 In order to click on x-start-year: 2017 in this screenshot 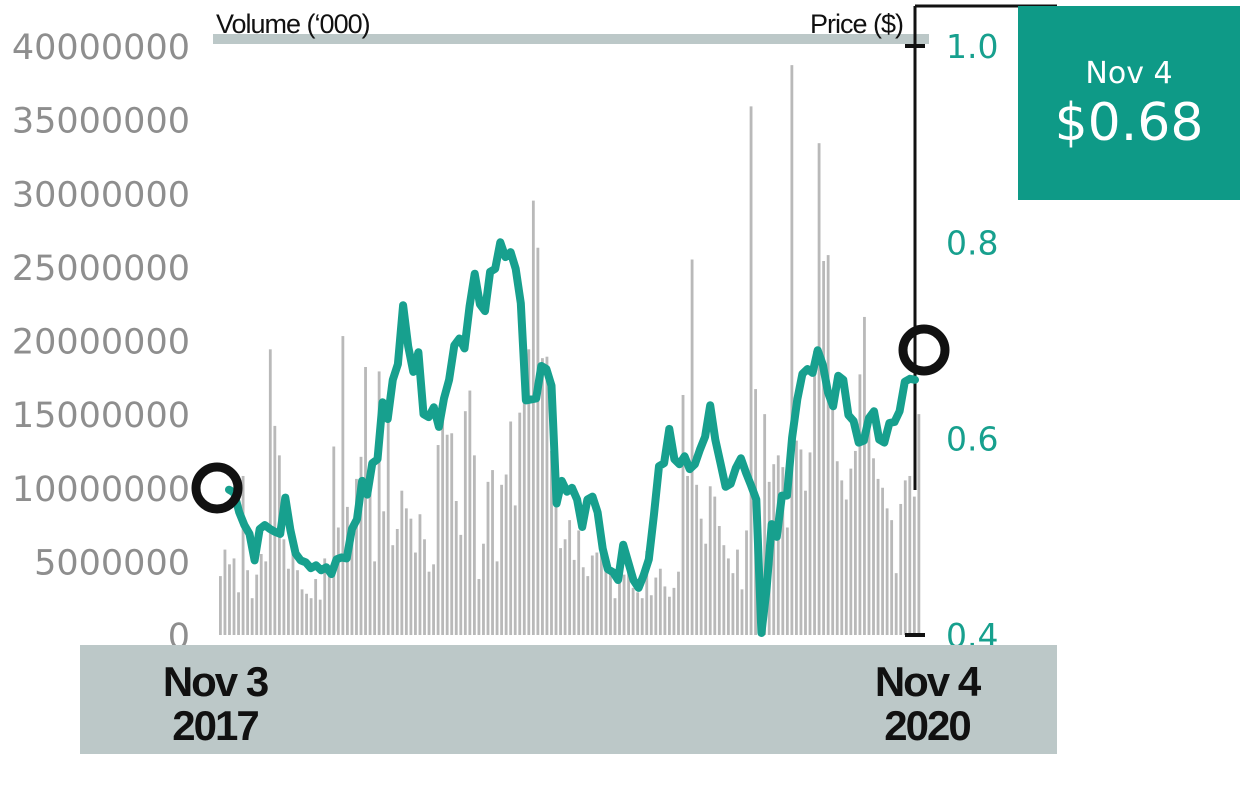, I will do `click(215, 725)`.